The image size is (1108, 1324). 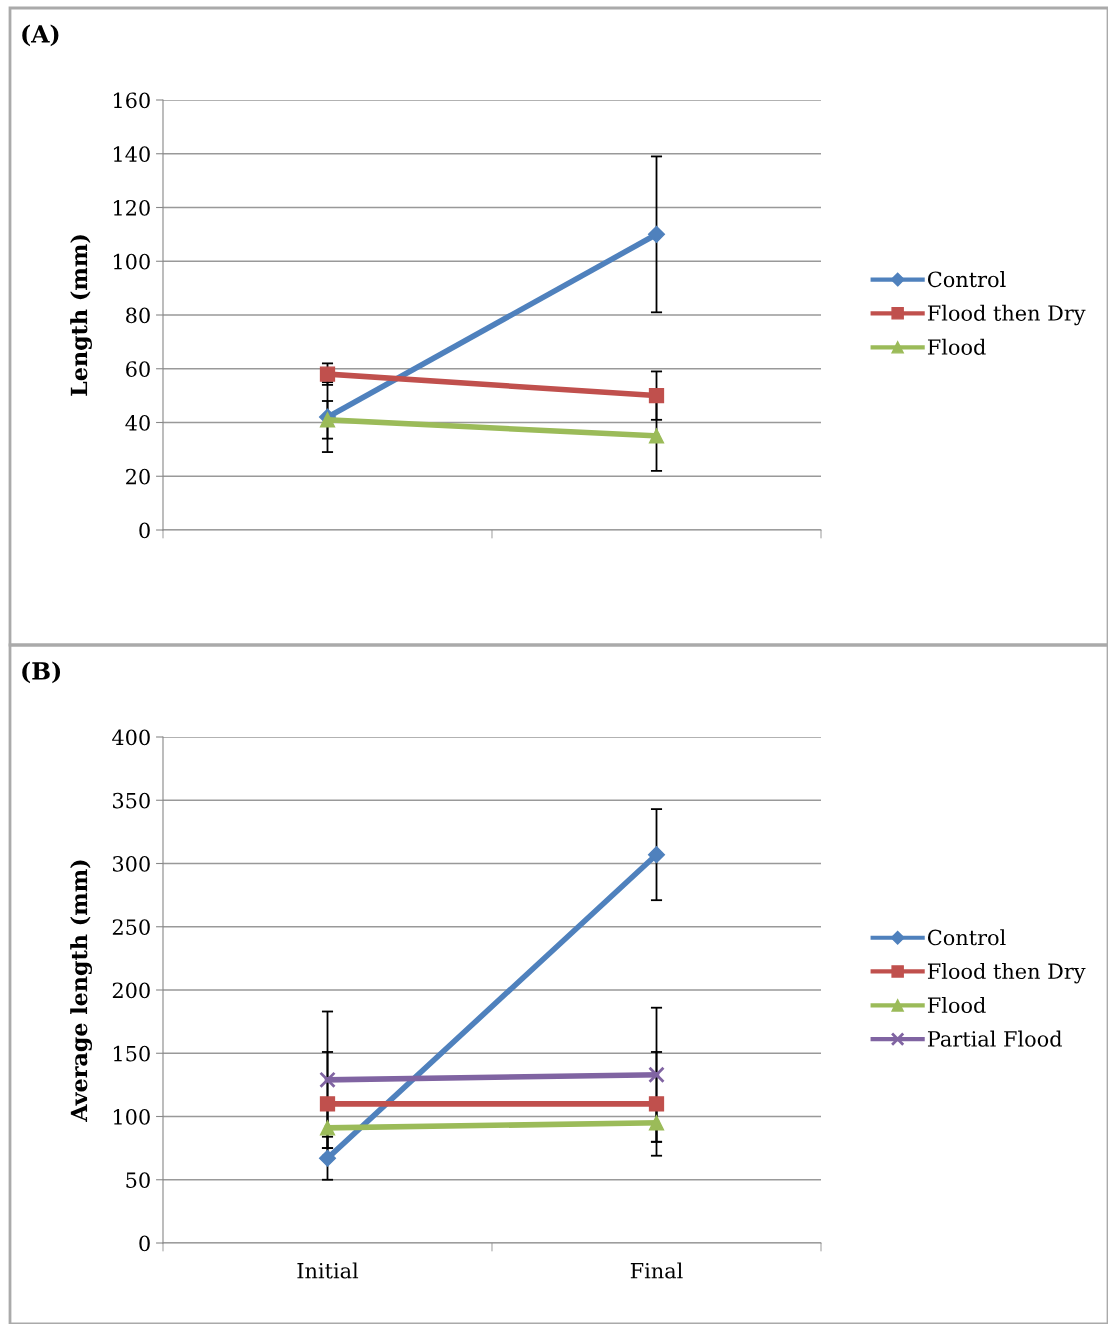 What do you see at coordinates (40, 35) in the screenshot?
I see `chart-title: (A)` at bounding box center [40, 35].